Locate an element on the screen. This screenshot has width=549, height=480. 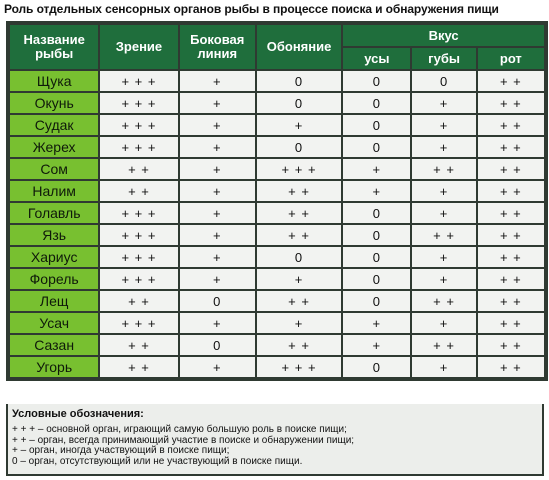
fish-name-cell: Язь is located at coordinates (54, 235).